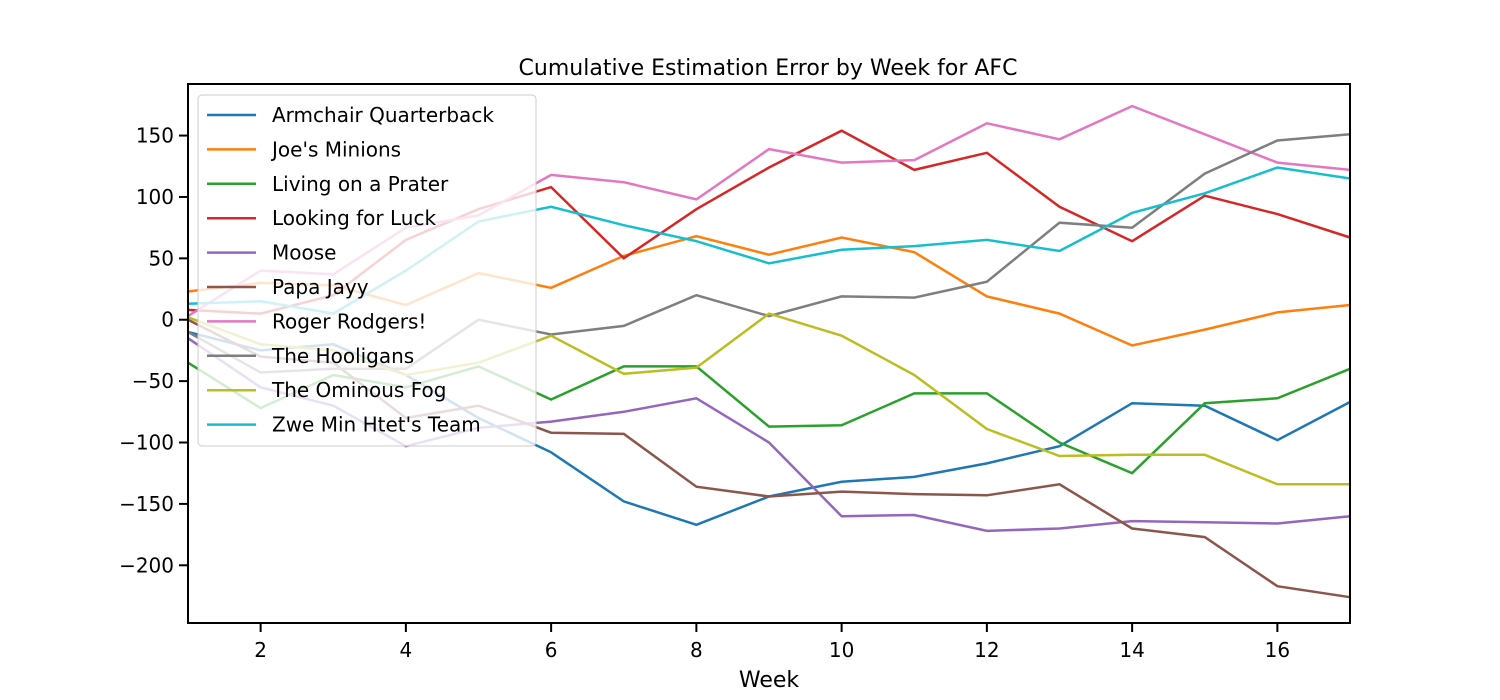 The image size is (1500, 700). What do you see at coordinates (376, 425) in the screenshot?
I see `legend-label: Zwe Min Htet's Team` at bounding box center [376, 425].